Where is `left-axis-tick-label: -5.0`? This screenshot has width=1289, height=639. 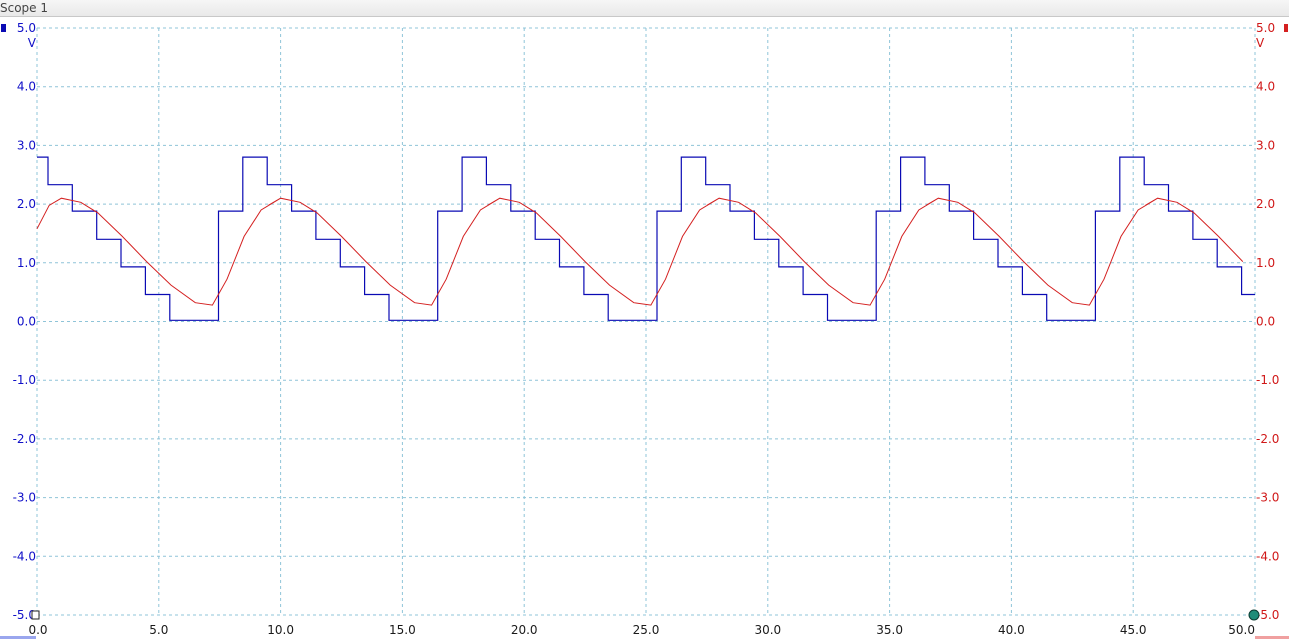 left-axis-tick-label: -5.0 is located at coordinates (24, 615).